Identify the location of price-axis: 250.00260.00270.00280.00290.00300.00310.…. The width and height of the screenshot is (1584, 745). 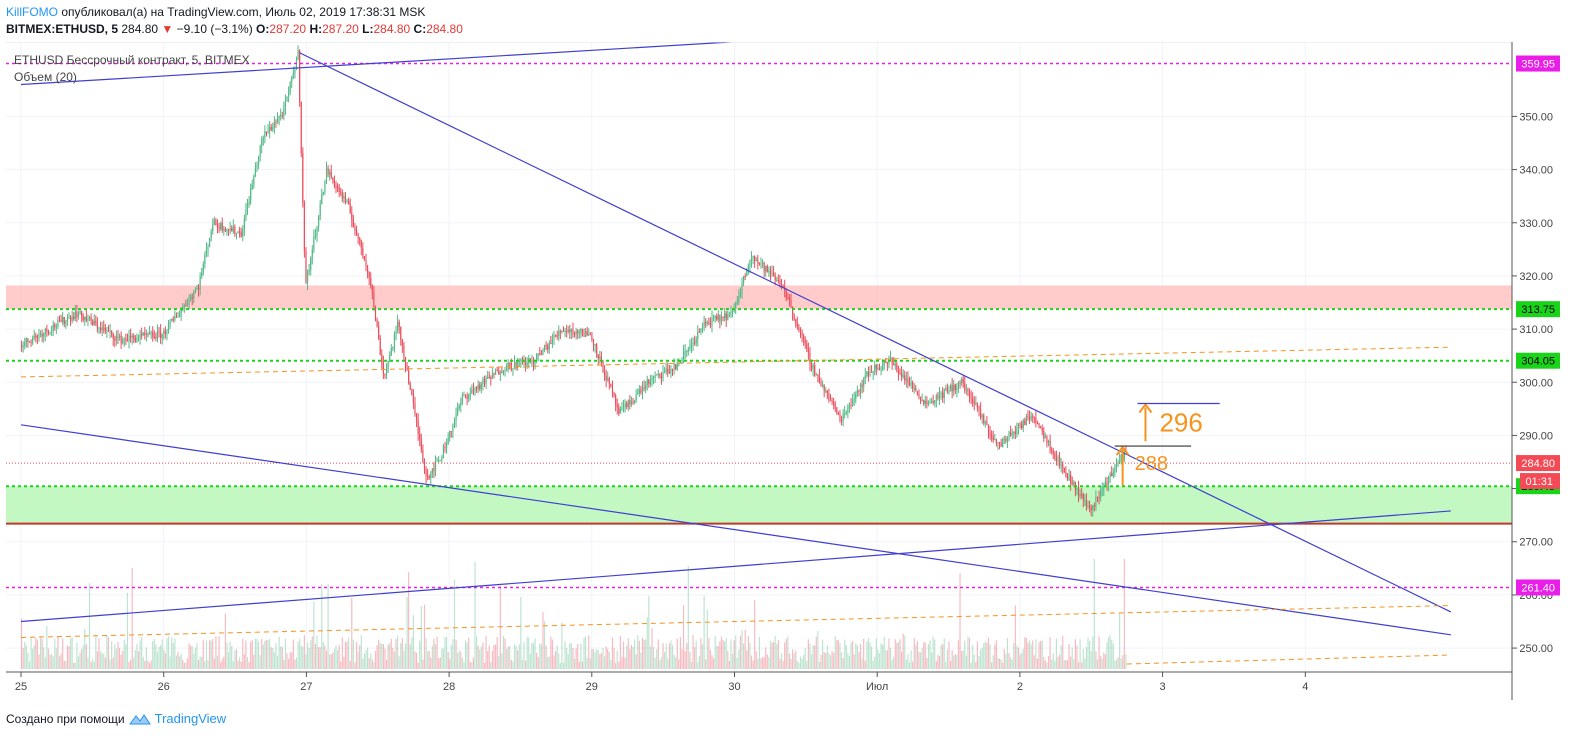
(1532, 383).